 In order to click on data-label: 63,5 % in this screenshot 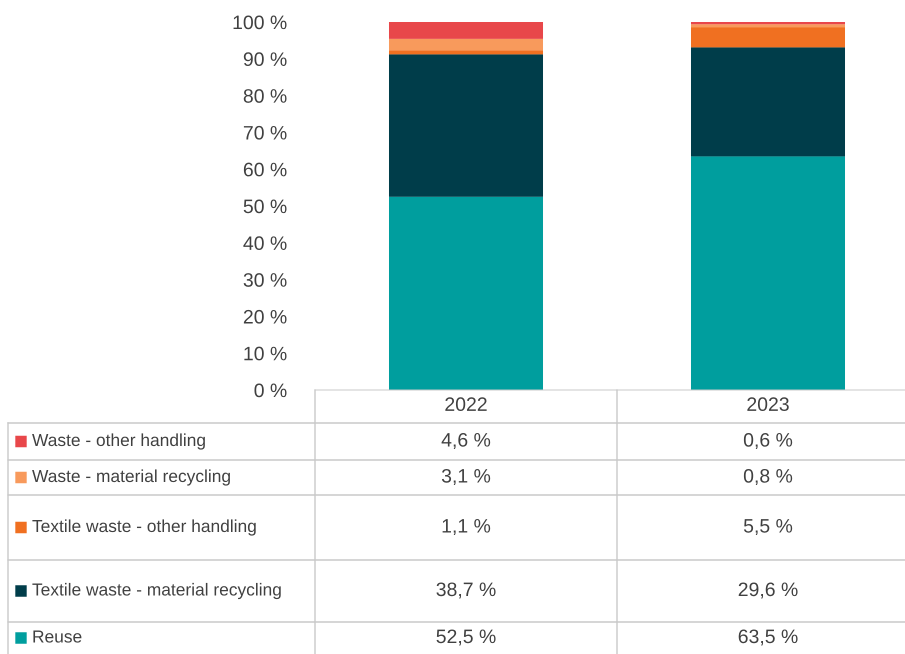, I will do `click(768, 637)`.